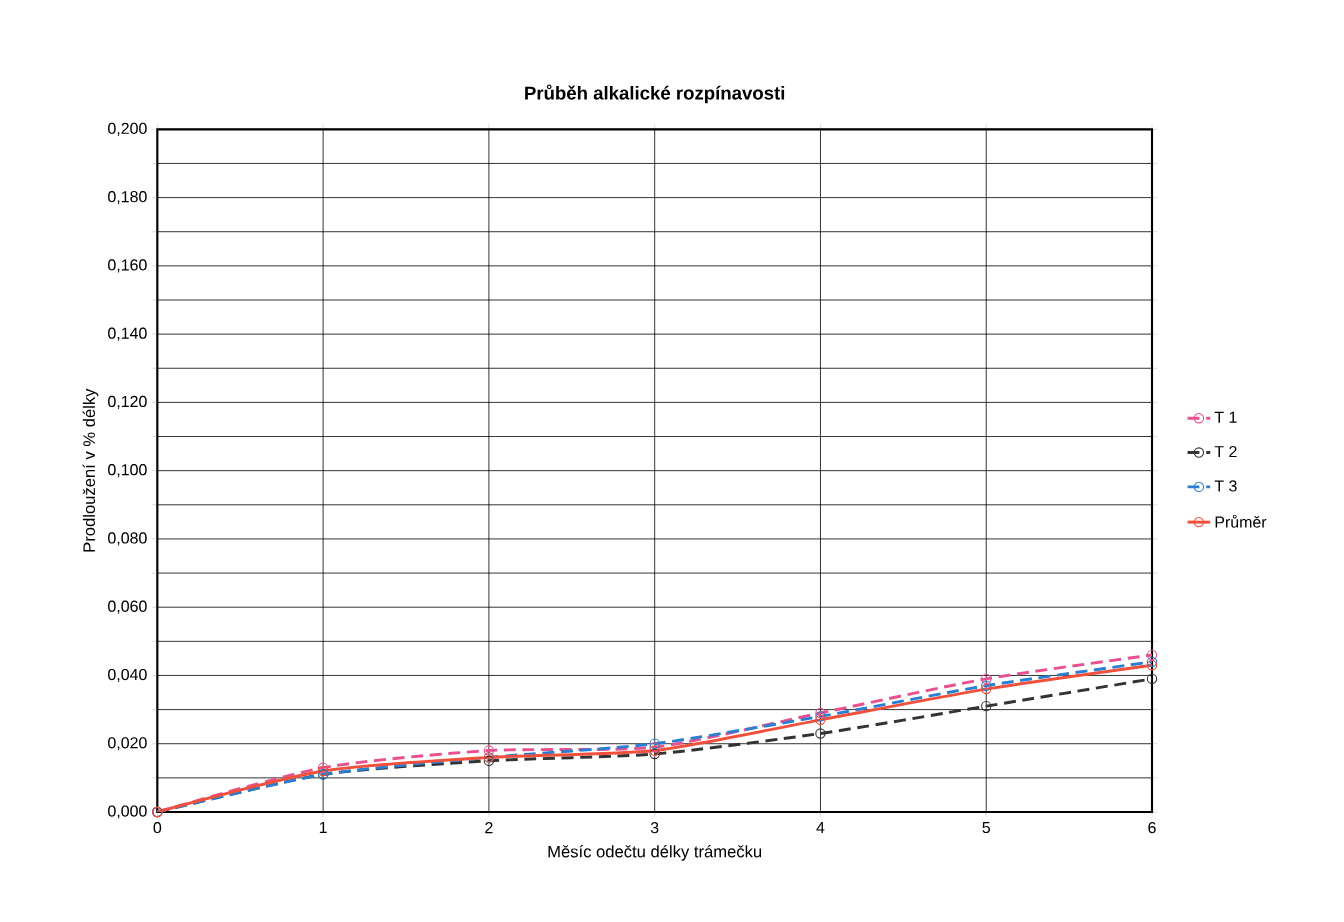 The image size is (1344, 922). Describe the element at coordinates (127, 471) in the screenshot. I see `y-tick-label: 0,100` at that location.